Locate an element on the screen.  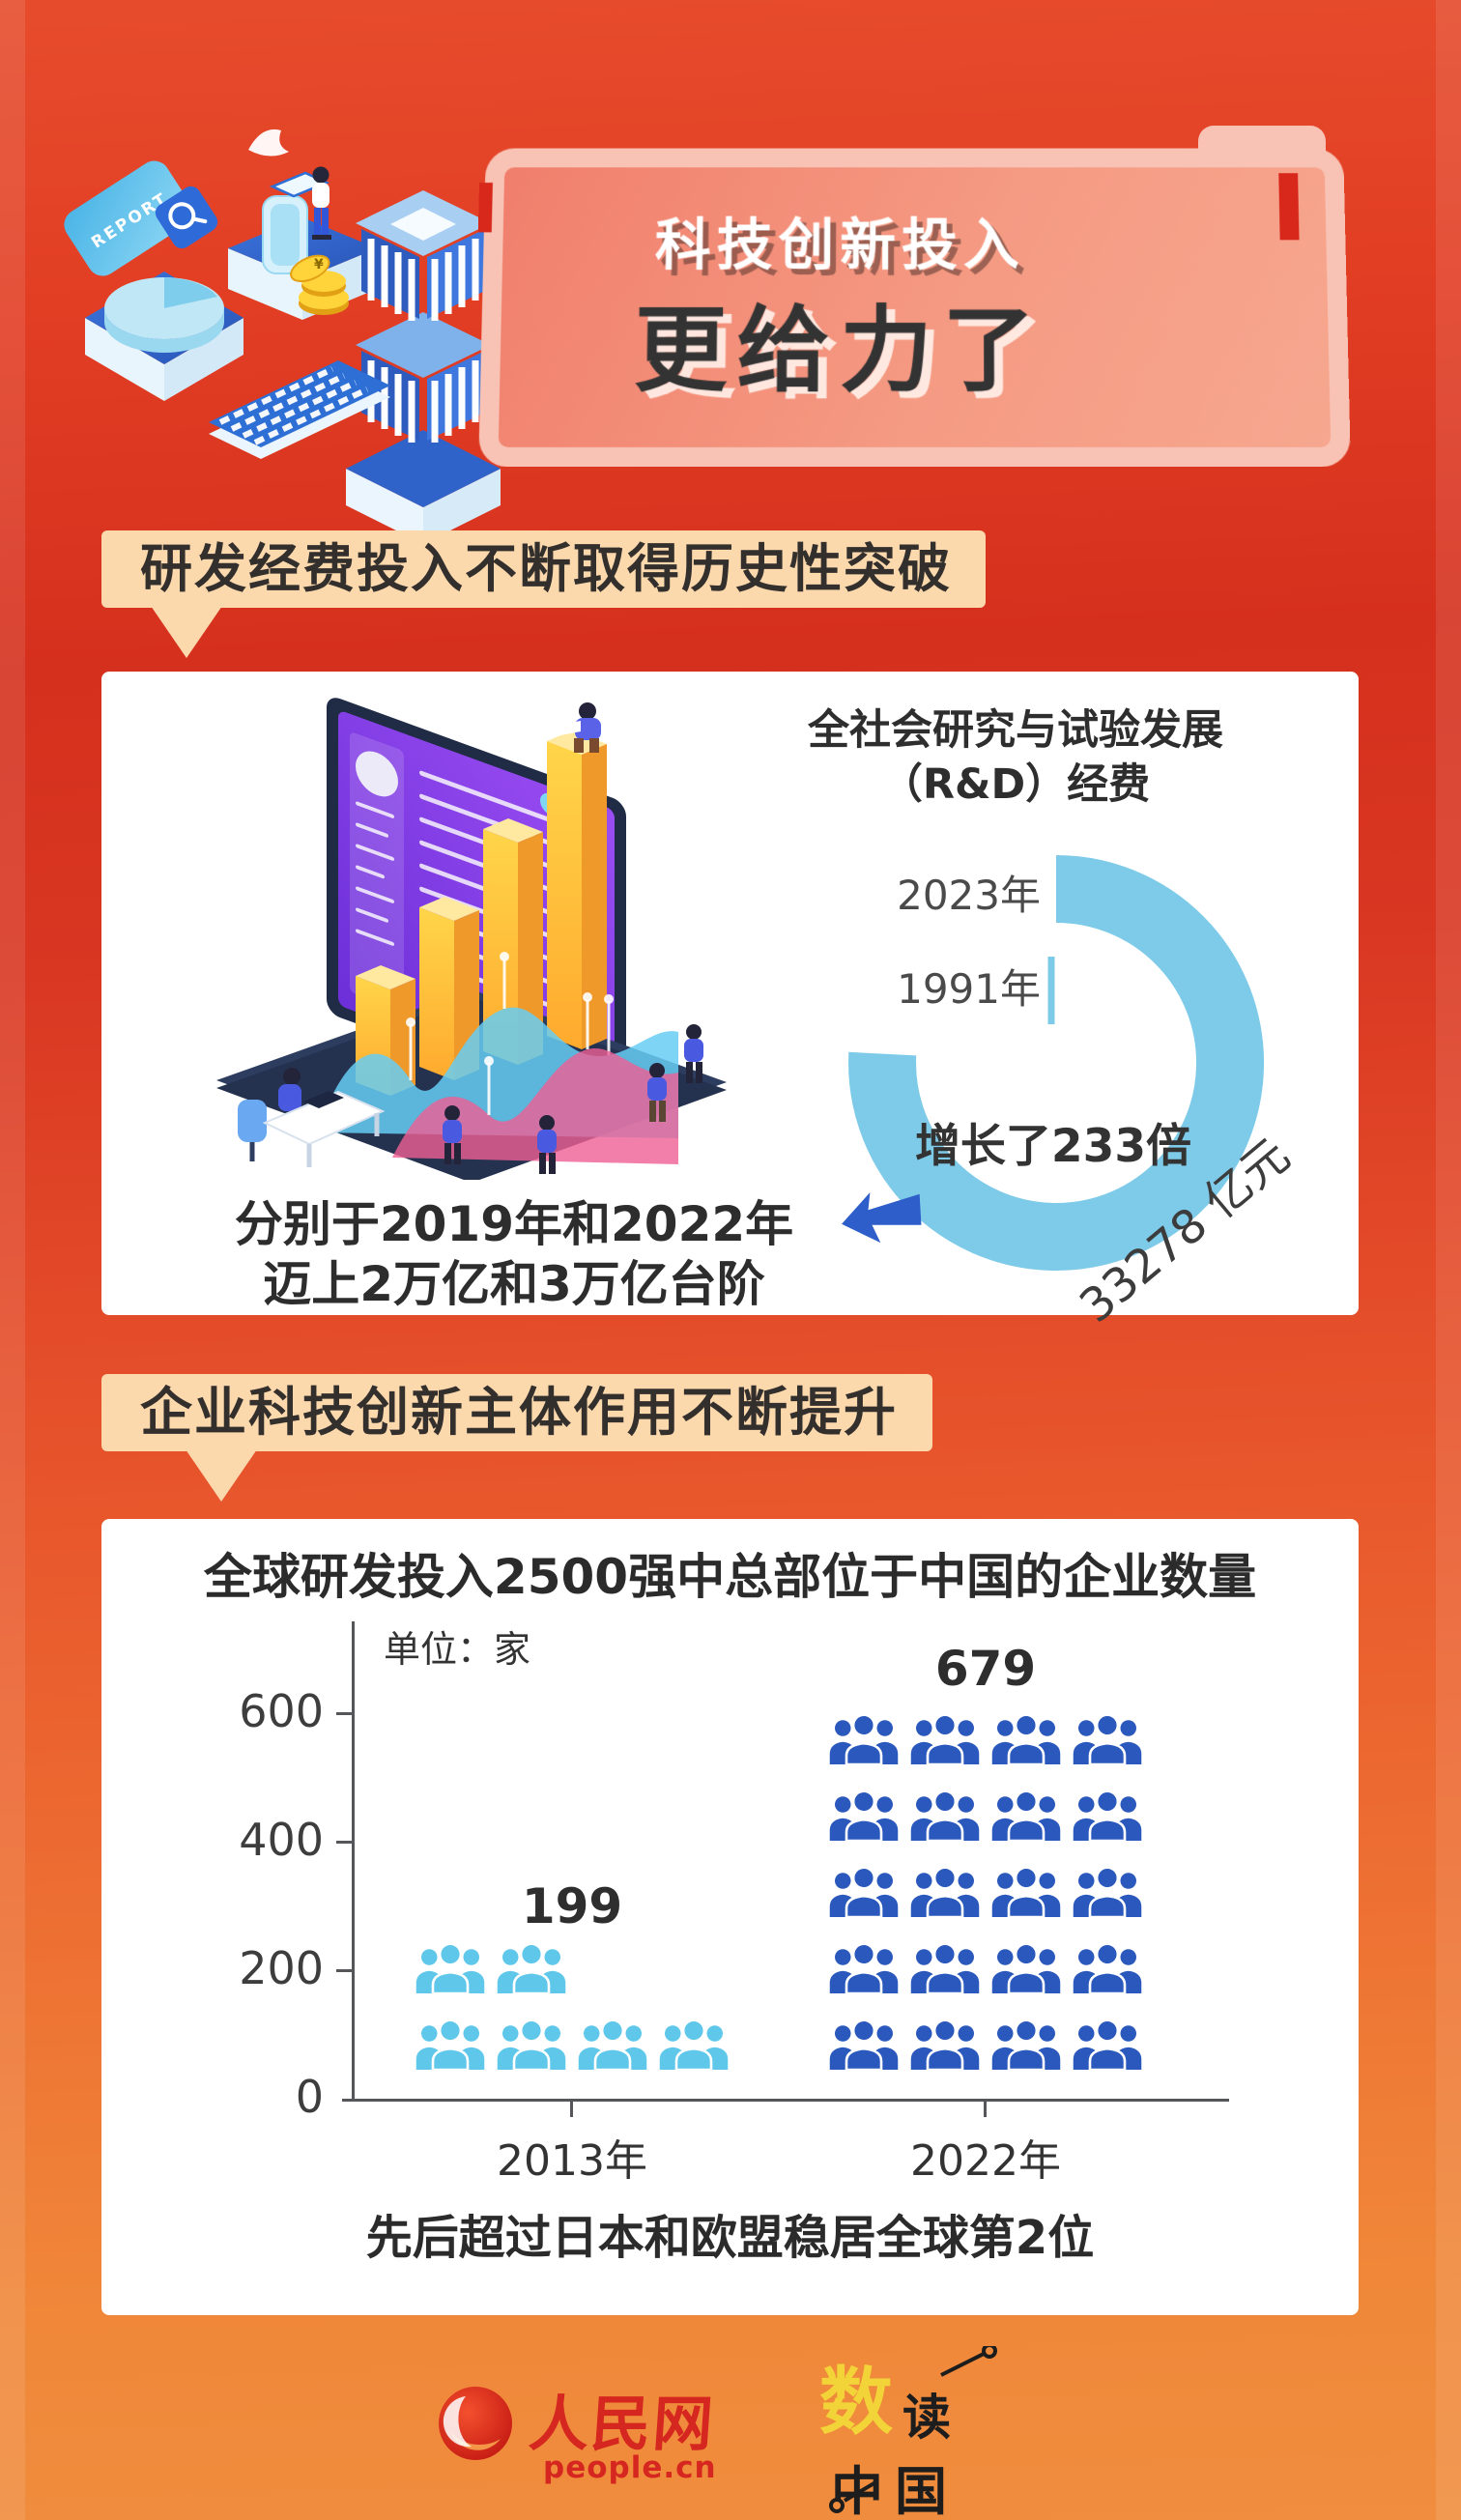
pictograph-group-2013 is located at coordinates (572, 2005).